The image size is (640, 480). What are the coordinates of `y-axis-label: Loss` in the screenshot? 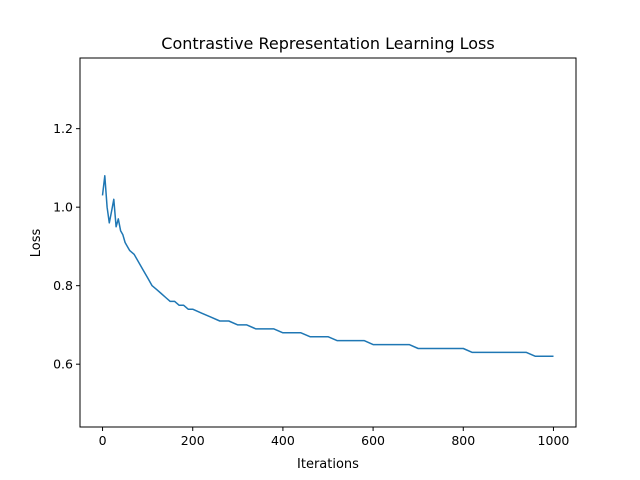 It's located at (36, 243).